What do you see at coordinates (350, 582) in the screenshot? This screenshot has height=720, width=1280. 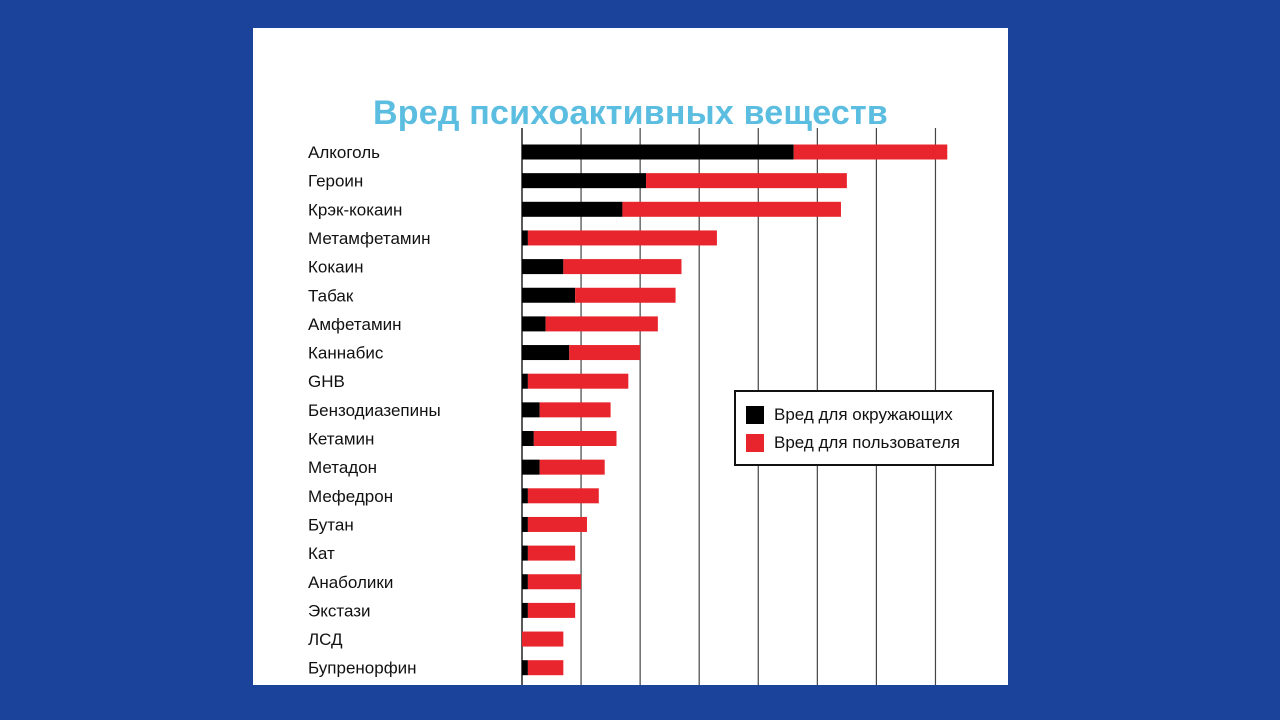 I see `category-label: Анаболики` at bounding box center [350, 582].